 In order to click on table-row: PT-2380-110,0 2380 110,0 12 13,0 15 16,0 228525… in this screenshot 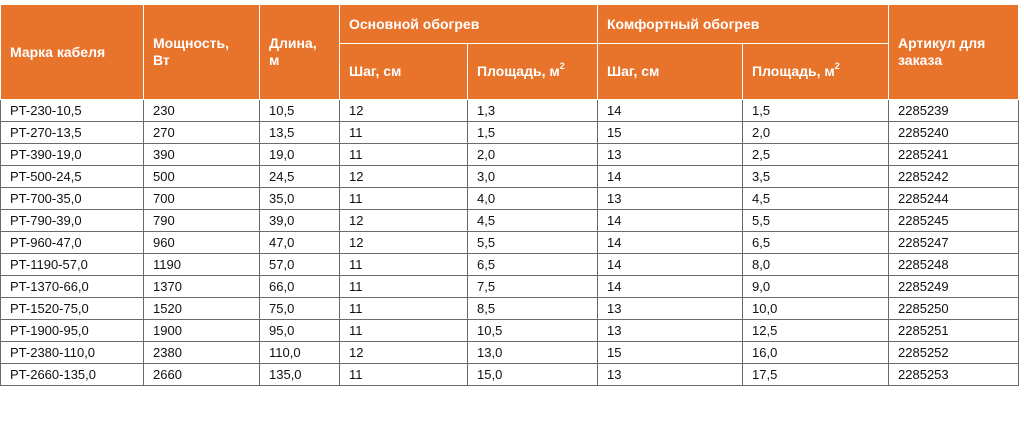, I will do `click(510, 352)`.